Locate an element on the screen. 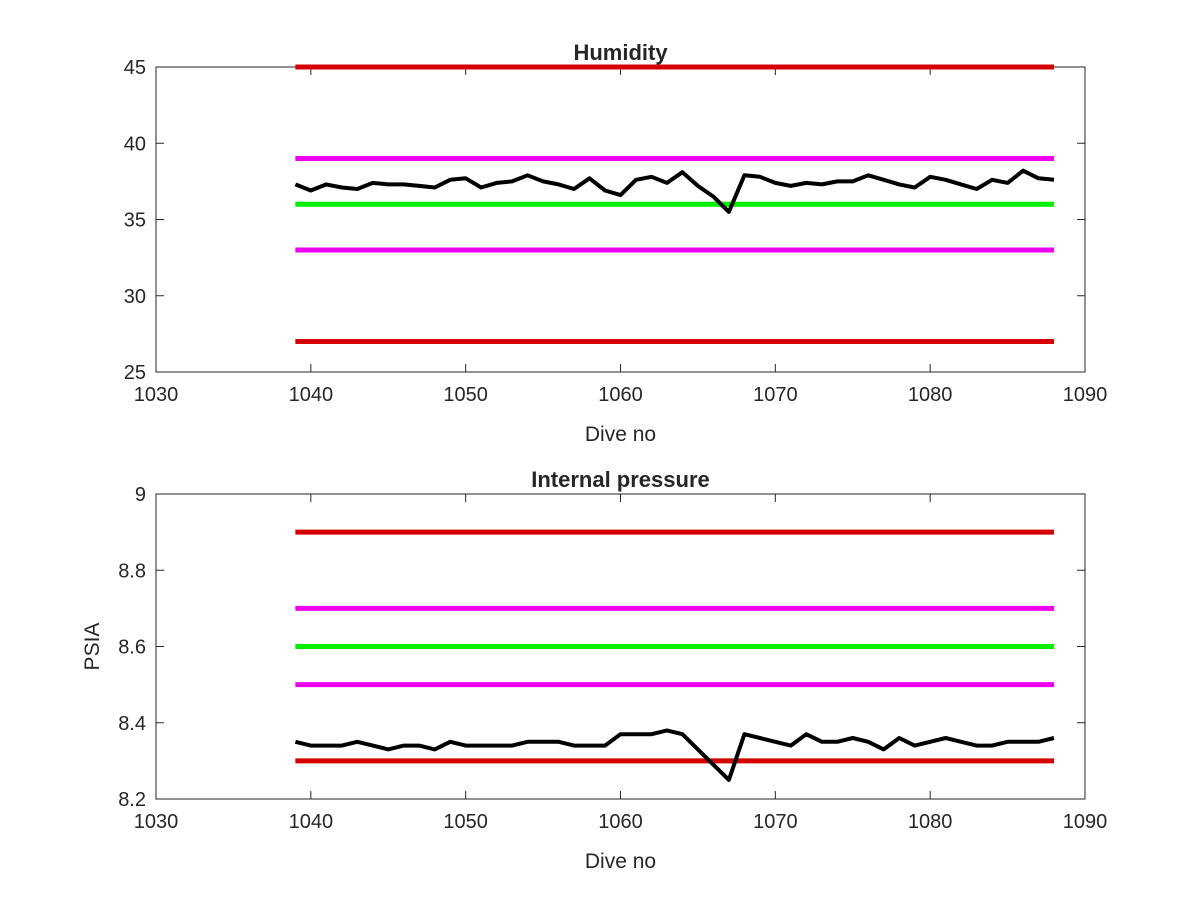  chart-title: Internal pressure is located at coordinates (620, 479).